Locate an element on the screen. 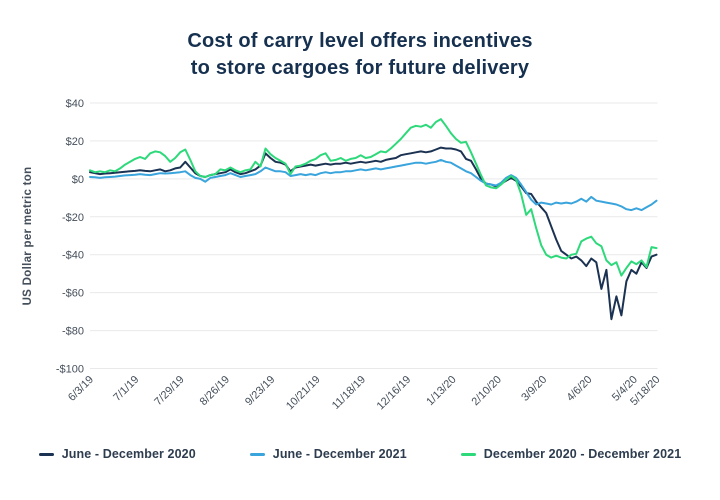  x-tick-label: 6/3/19 is located at coordinates (81, 389).